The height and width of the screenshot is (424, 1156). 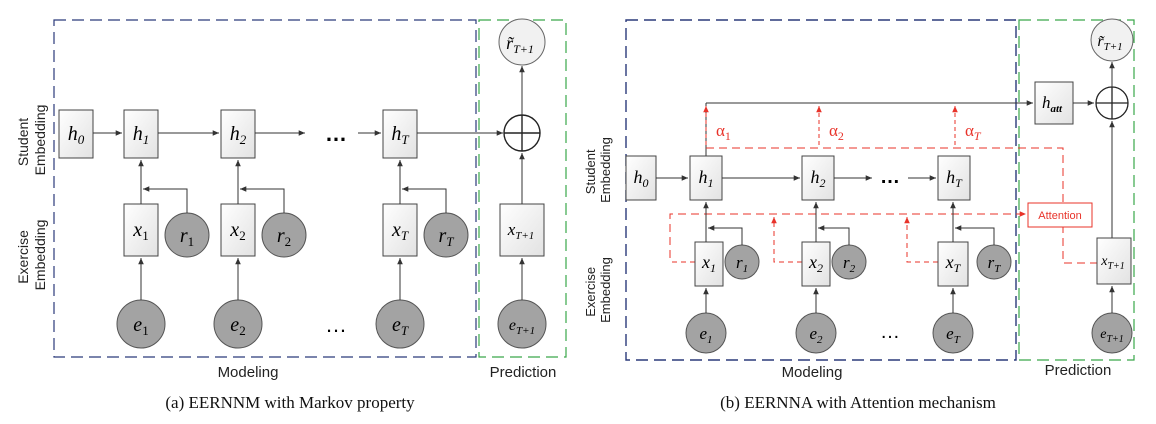 I want to click on caption-a: (a) EERNNM with Markov property, so click(x=290, y=402).